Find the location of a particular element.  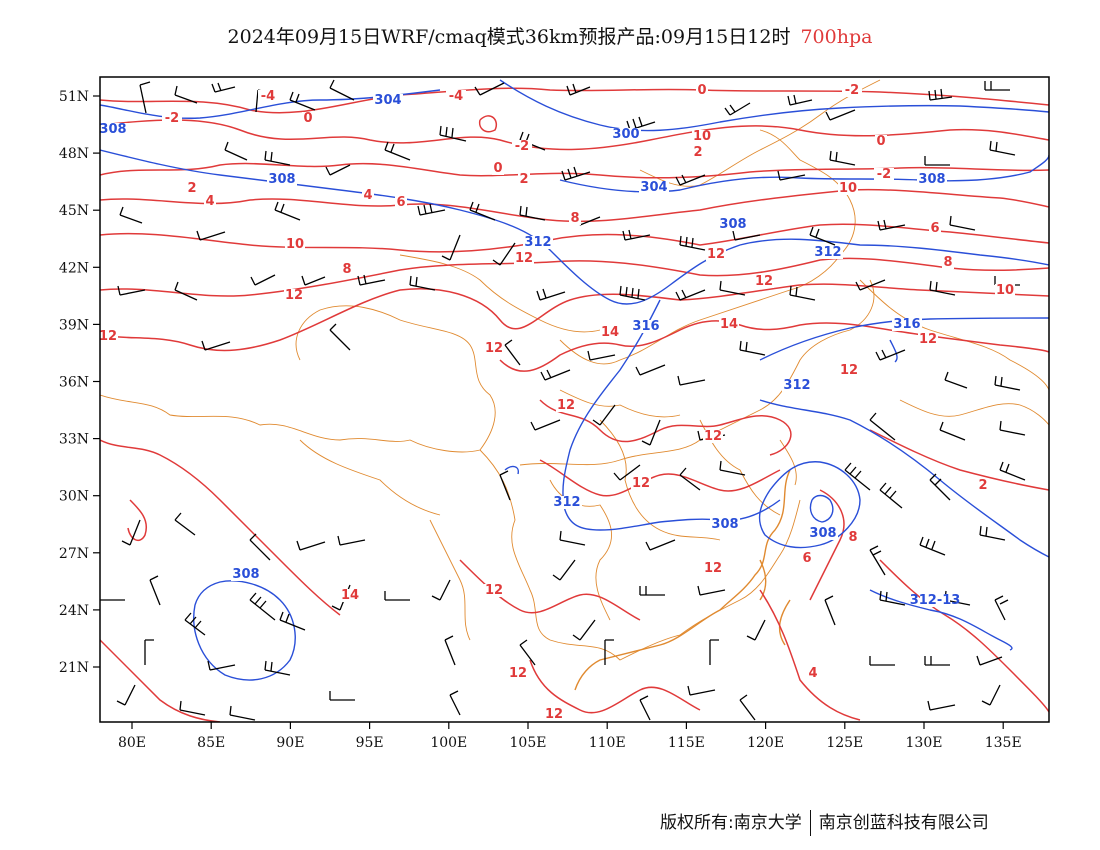

y-axis: 51N 48N 45N 42N 39N 36N 33N 30N 27N 24N 21N is located at coordinates (79, 382).